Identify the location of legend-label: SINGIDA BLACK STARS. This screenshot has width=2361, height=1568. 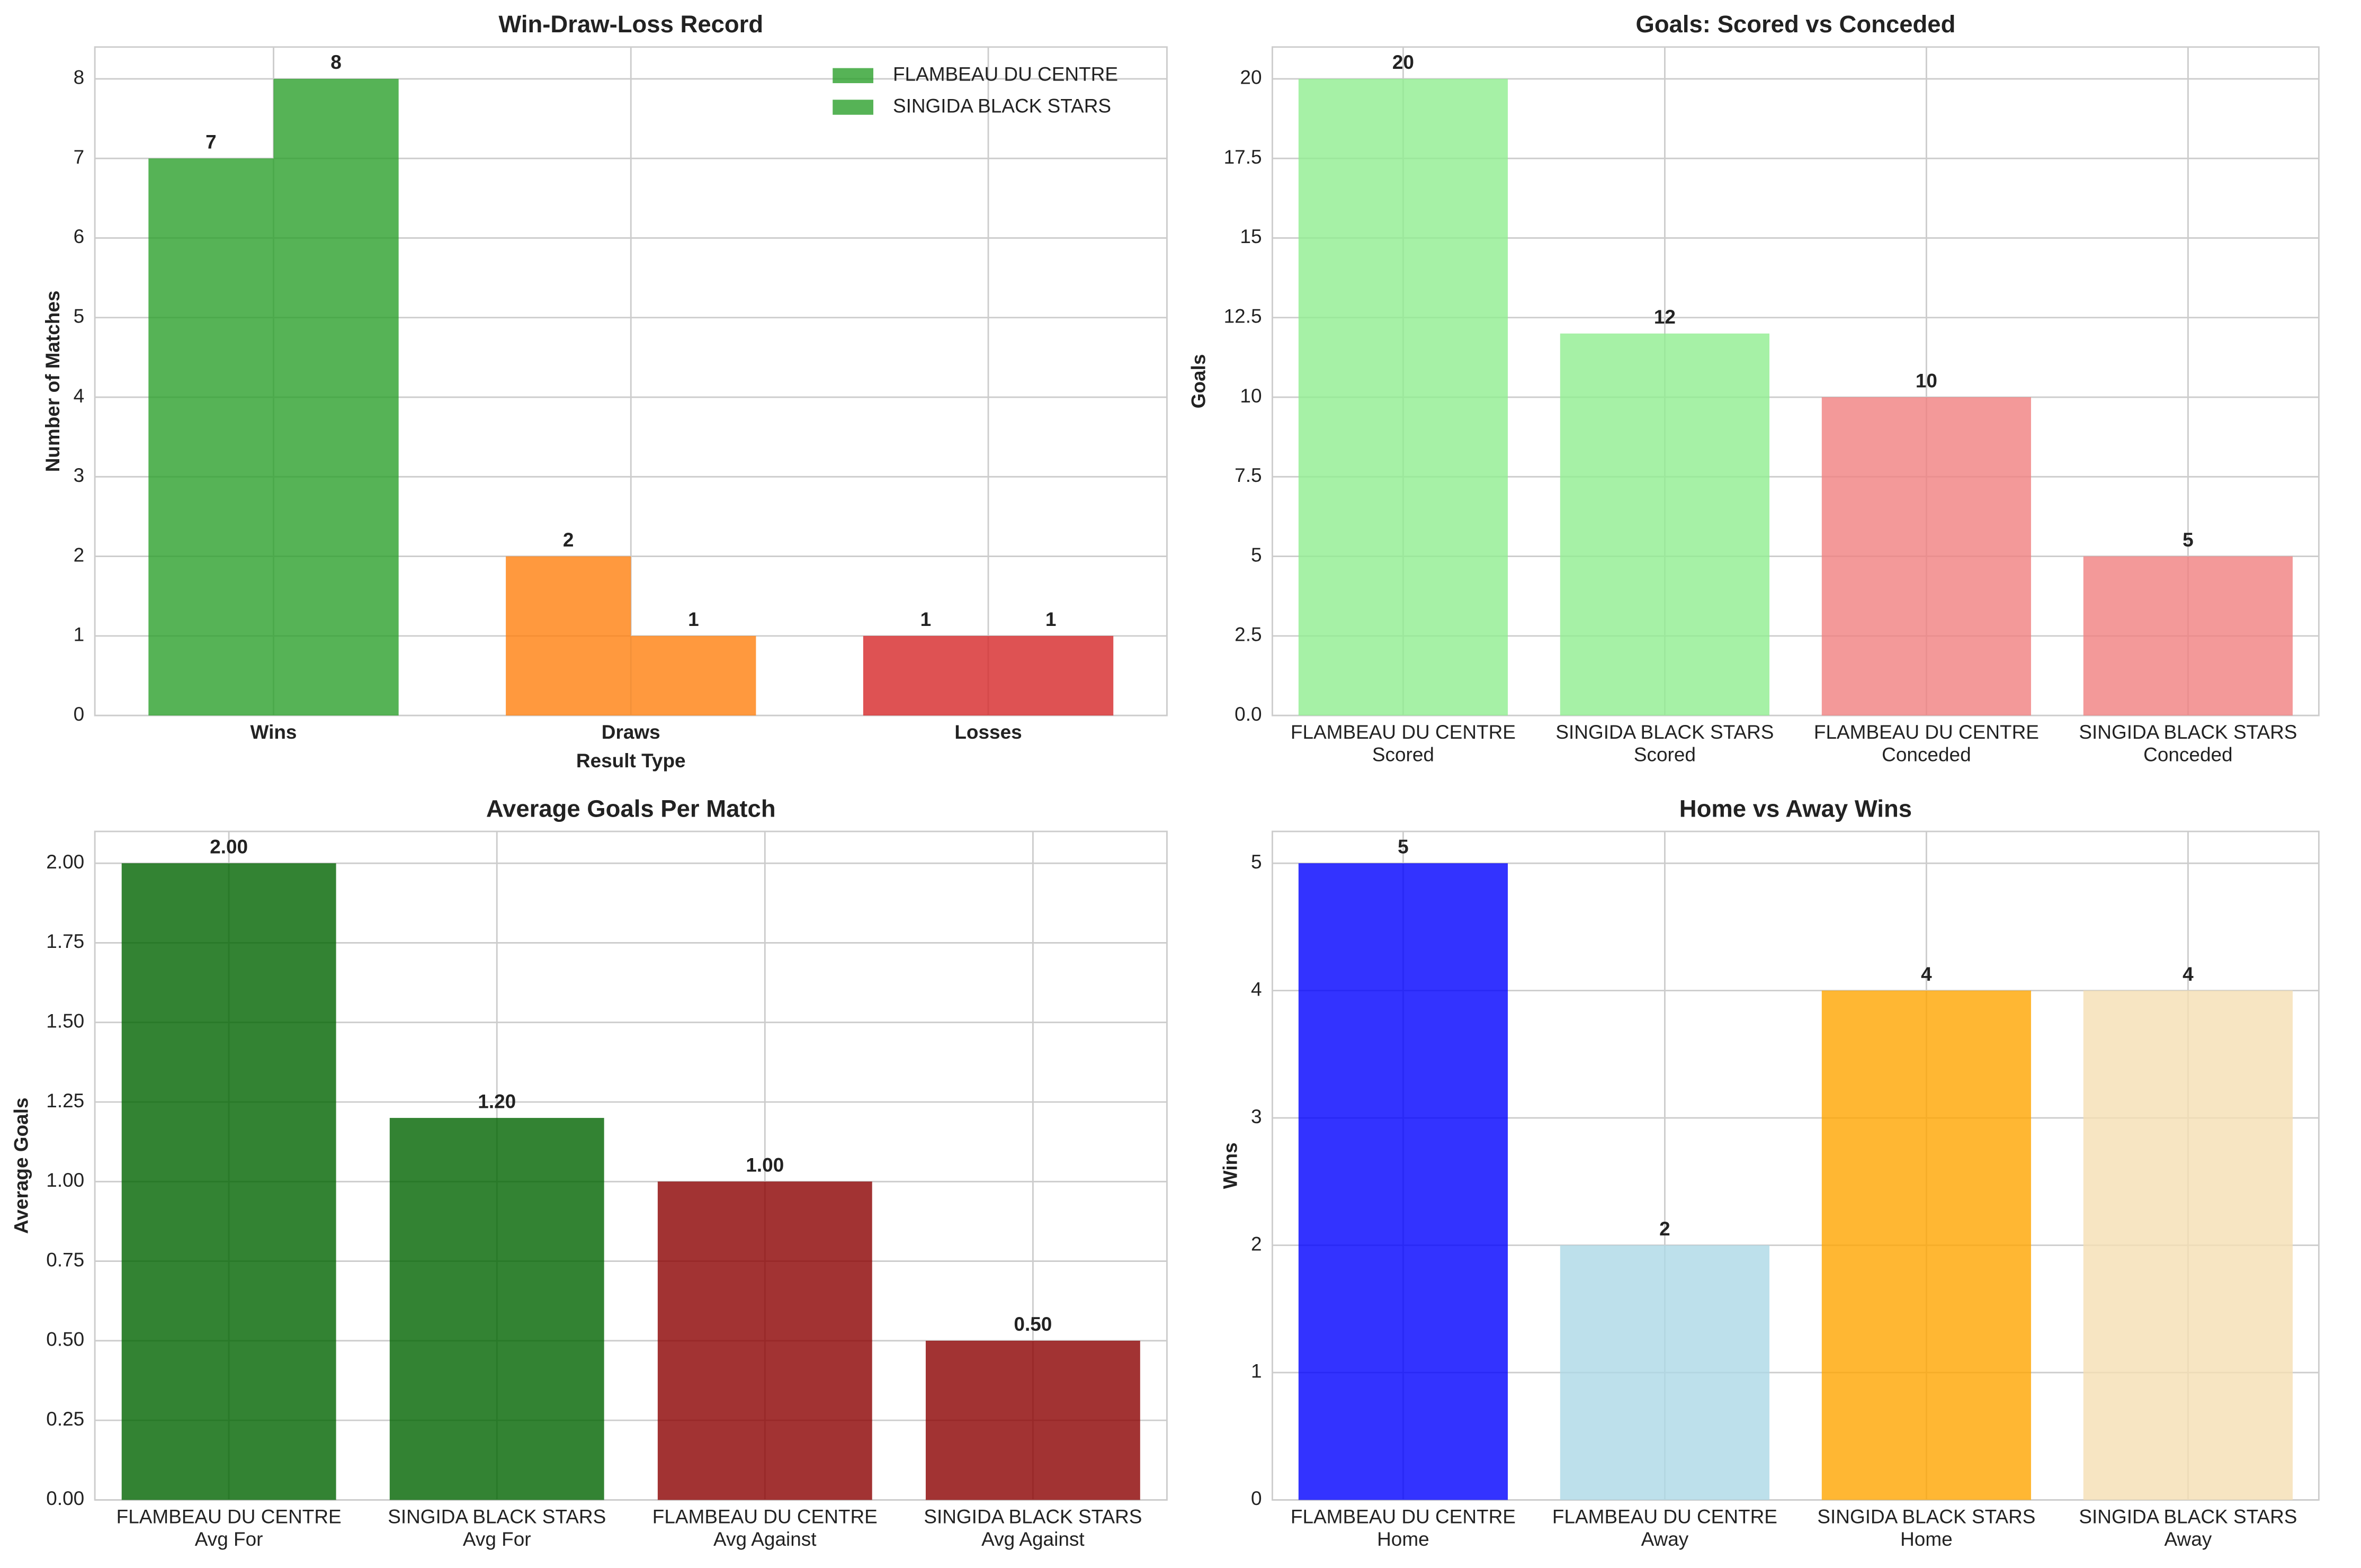
(1002, 106).